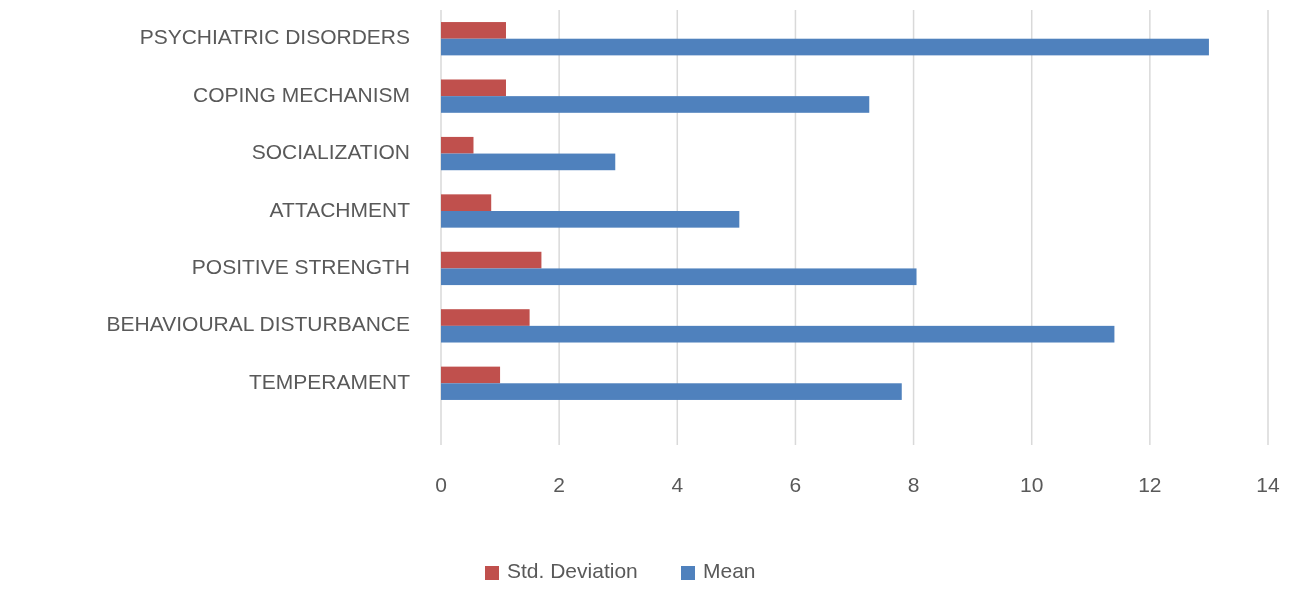 The image size is (1298, 594). Describe the element at coordinates (300, 266) in the screenshot. I see `y-tick-label: POSITIVE STRENGTH` at that location.